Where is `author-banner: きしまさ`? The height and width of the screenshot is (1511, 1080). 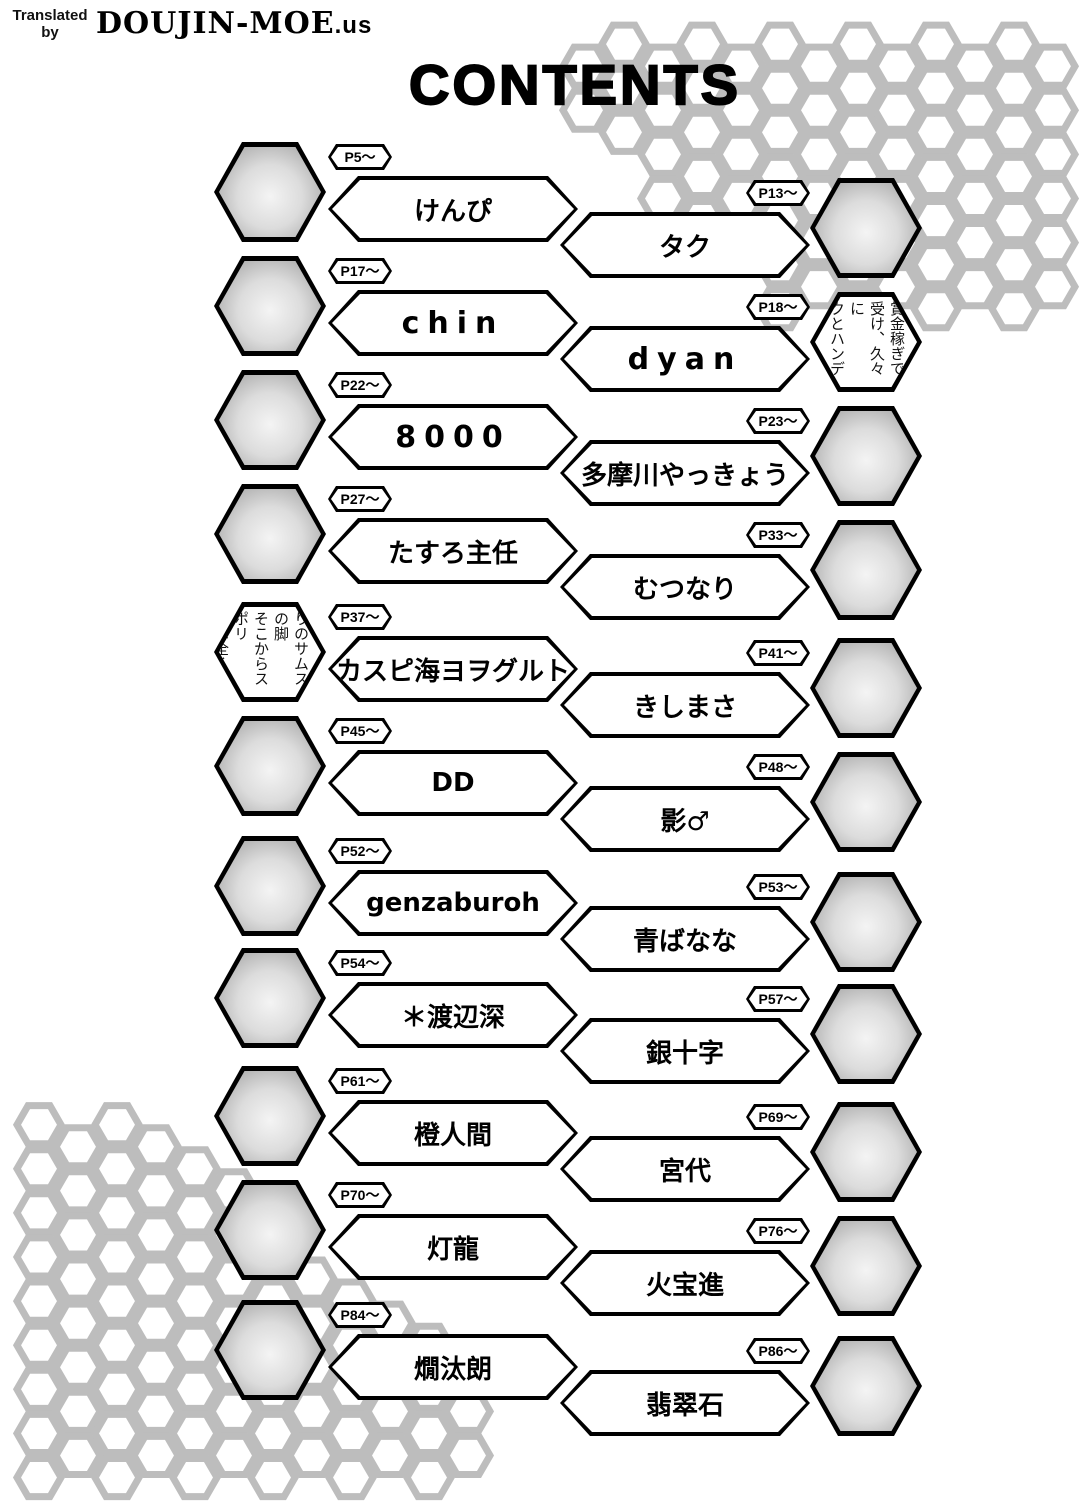 author-banner: きしまさ is located at coordinates (685, 705).